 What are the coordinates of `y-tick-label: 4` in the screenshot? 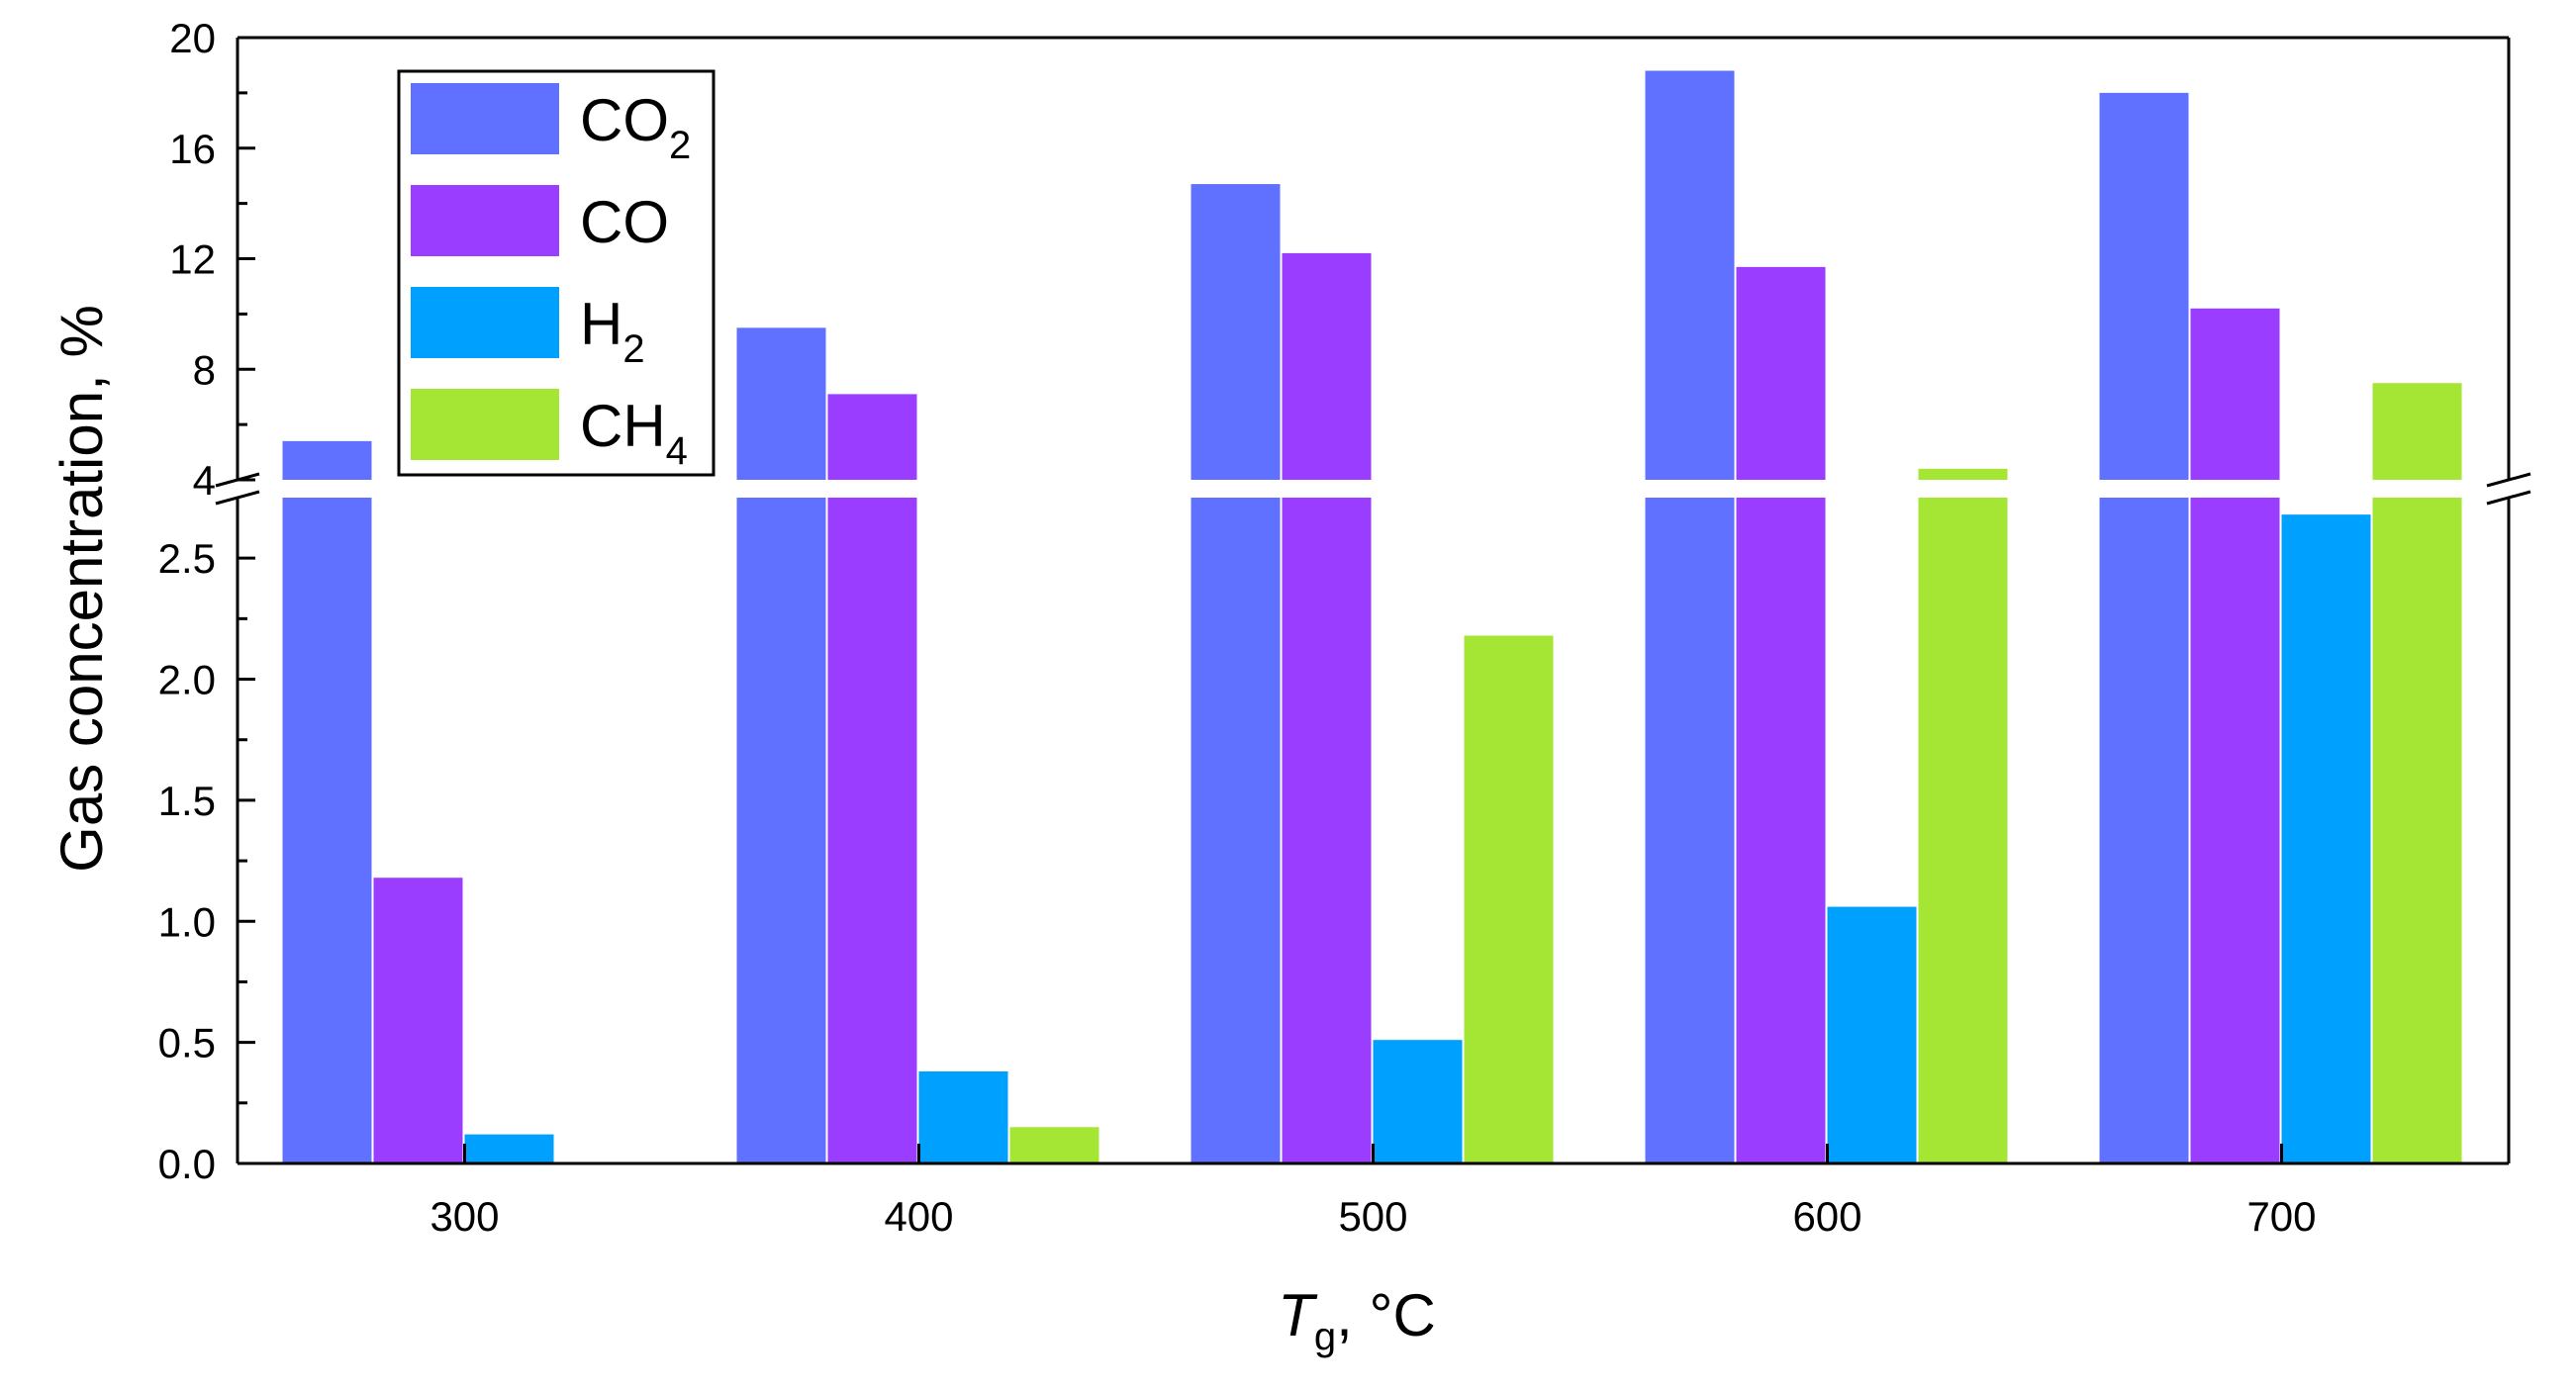 It's located at (204, 480).